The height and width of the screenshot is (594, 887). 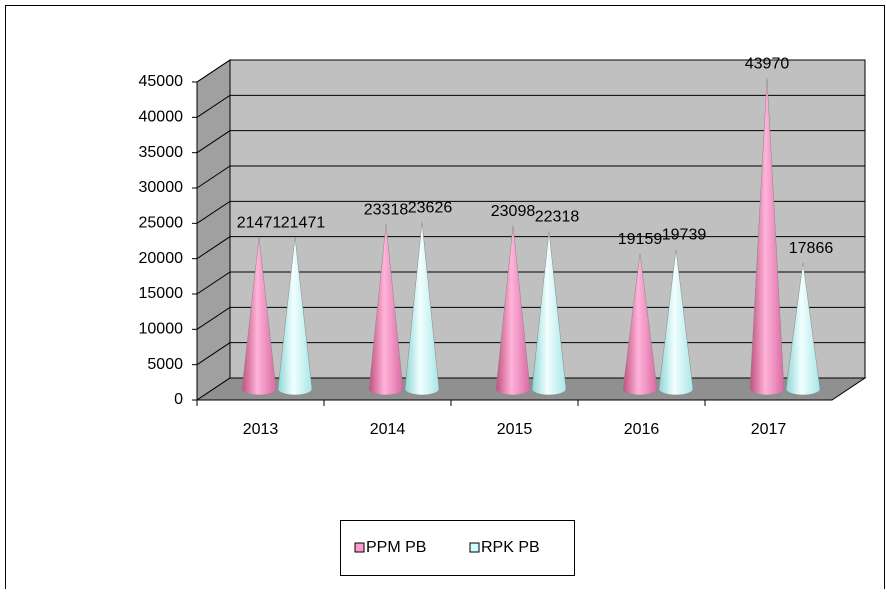 What do you see at coordinates (161, 152) in the screenshot?
I see `y-tick-label: 35000` at bounding box center [161, 152].